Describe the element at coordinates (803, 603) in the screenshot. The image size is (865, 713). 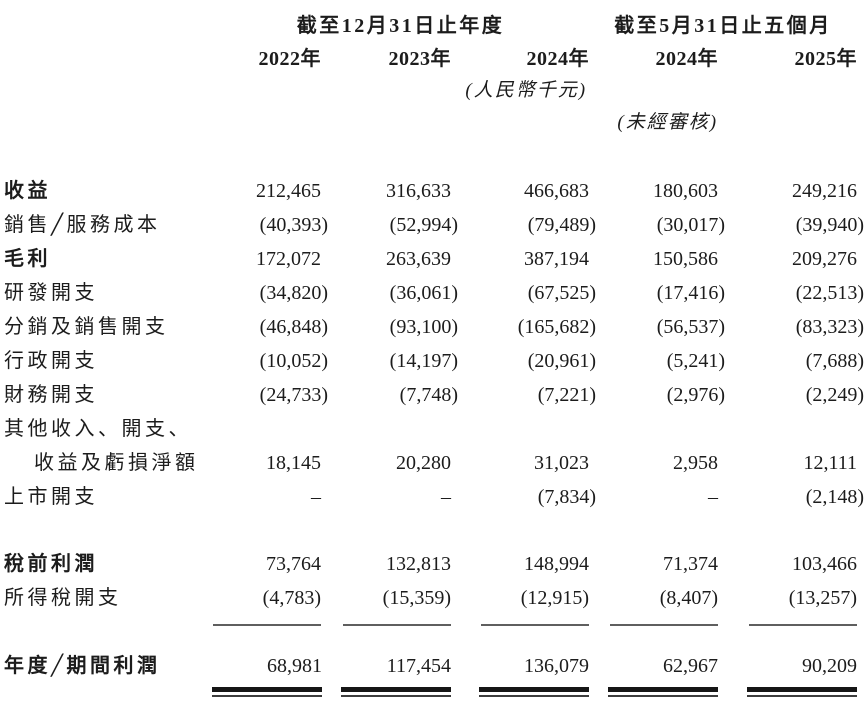
I see `single-rule: (13,257)` at that location.